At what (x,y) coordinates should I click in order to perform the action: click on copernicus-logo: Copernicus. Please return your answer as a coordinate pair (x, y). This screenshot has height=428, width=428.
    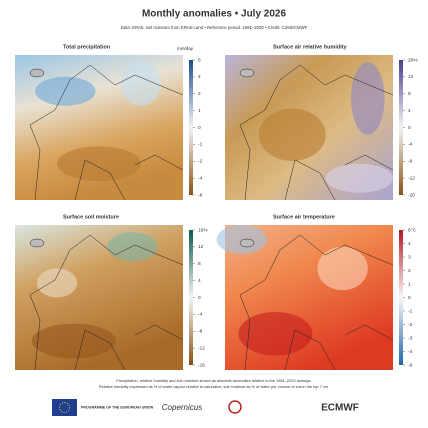
    Looking at the image, I should click on (182, 407).